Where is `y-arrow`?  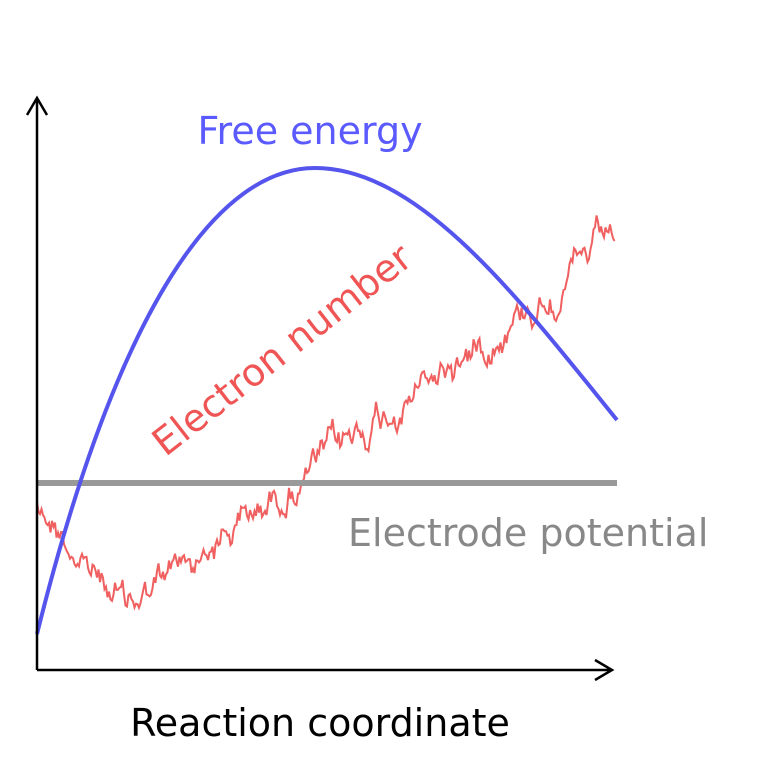 y-arrow is located at coordinates (37, 105).